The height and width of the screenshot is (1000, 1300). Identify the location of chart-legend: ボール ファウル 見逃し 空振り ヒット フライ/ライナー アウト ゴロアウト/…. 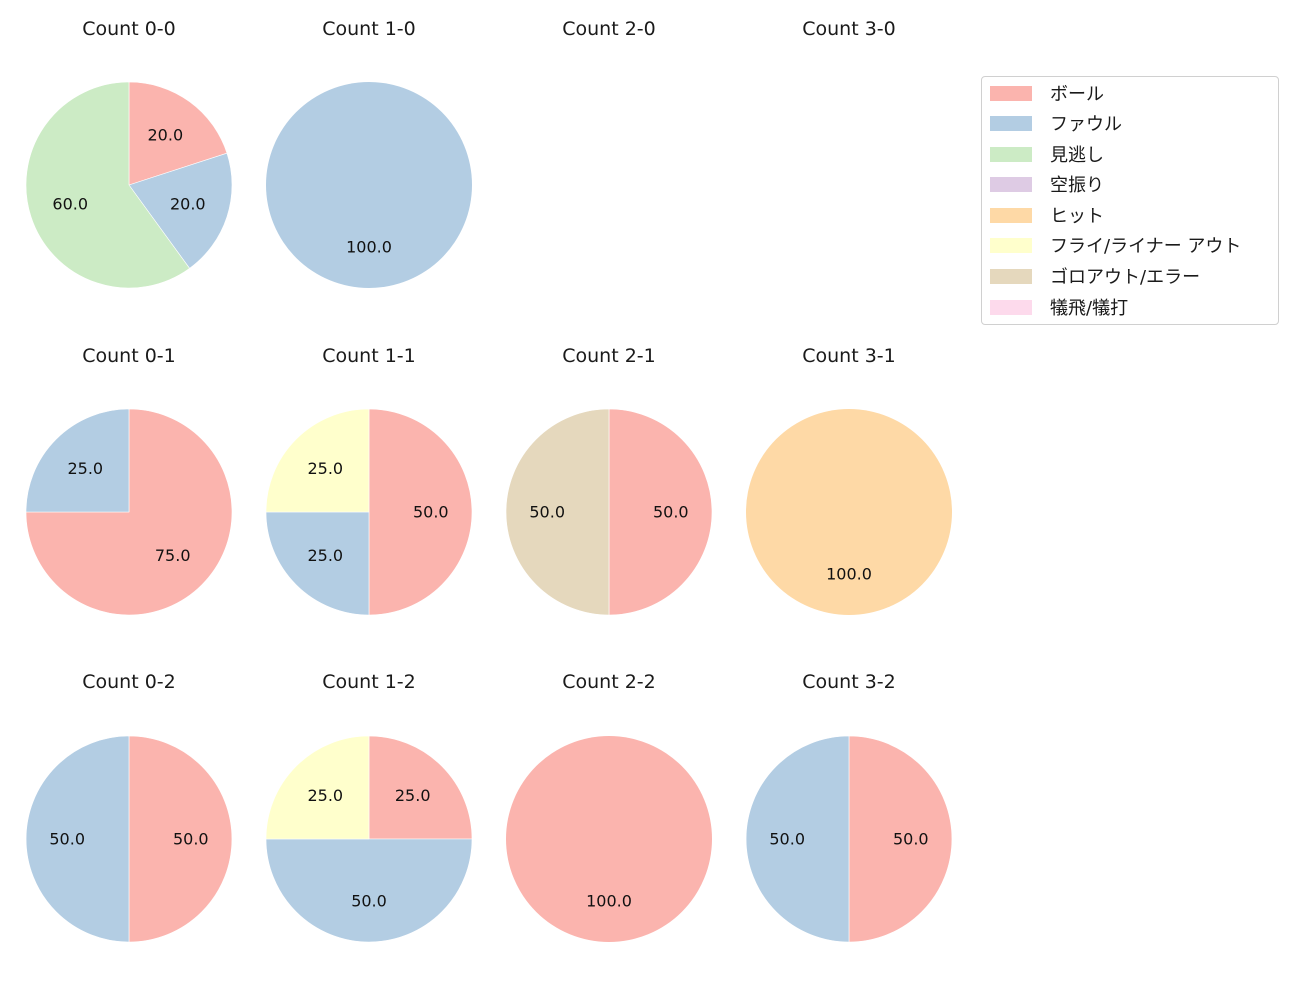
(1130, 200).